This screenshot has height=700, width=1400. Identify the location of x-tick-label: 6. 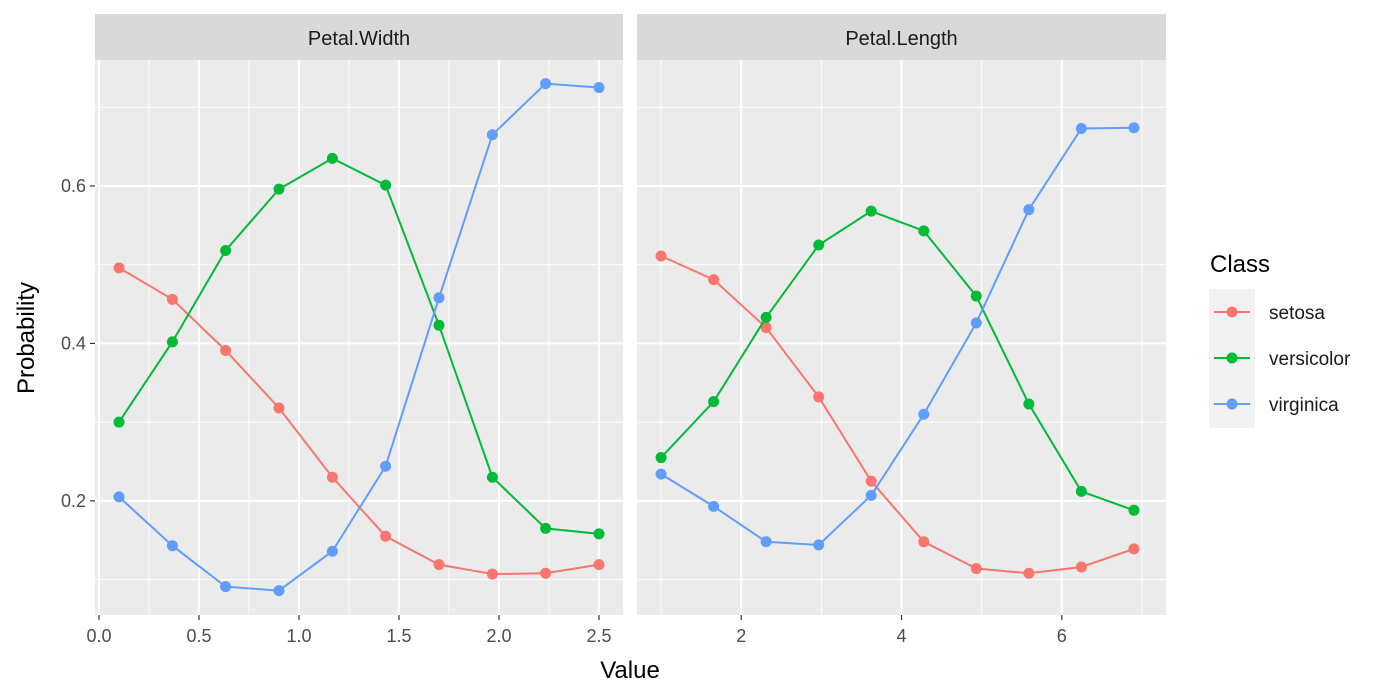
(1062, 636).